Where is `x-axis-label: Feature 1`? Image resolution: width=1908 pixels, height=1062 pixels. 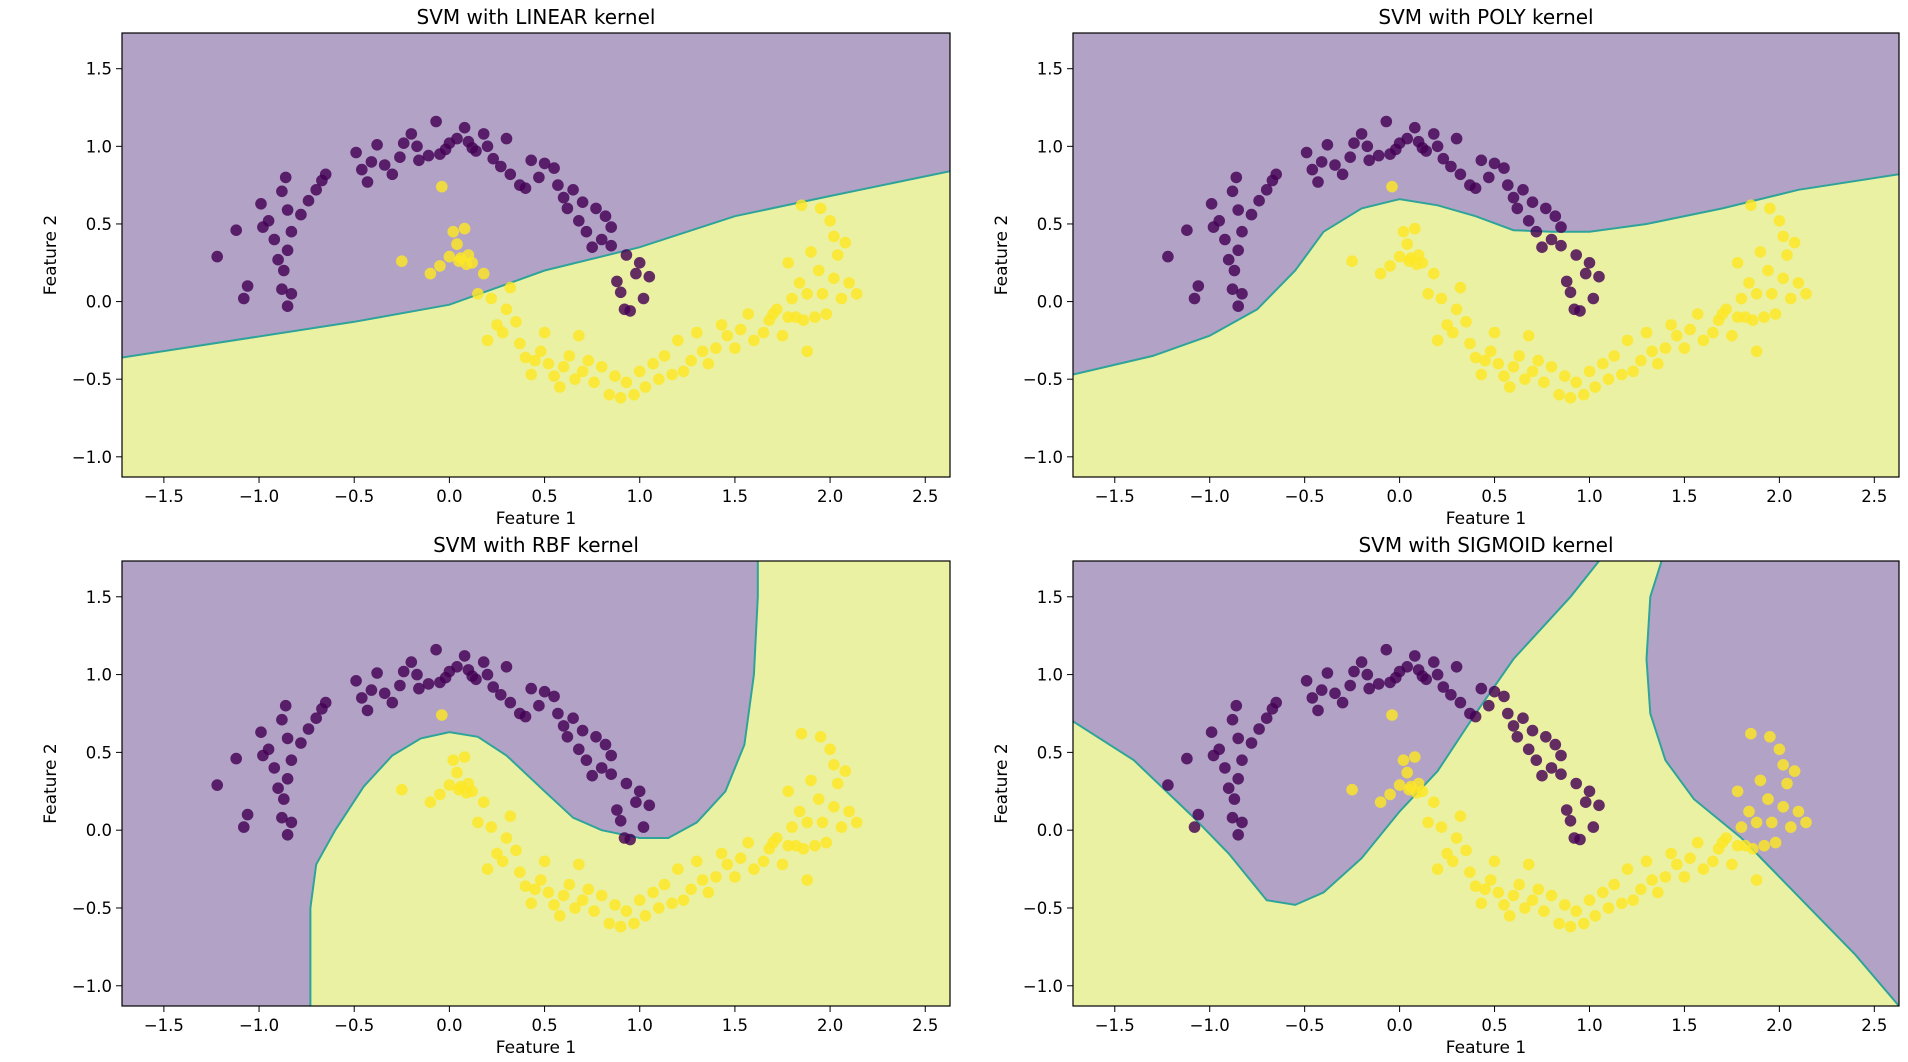 x-axis-label: Feature 1 is located at coordinates (1486, 519).